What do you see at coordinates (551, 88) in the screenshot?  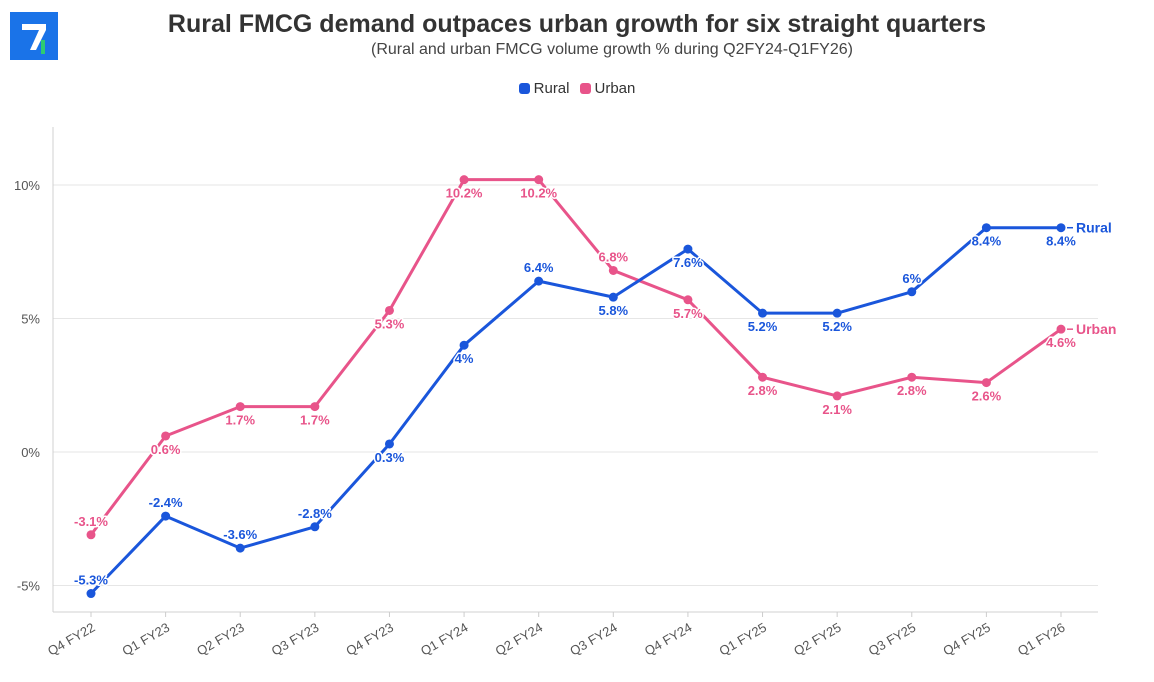 I see `legend-label-rural: Rural` at bounding box center [551, 88].